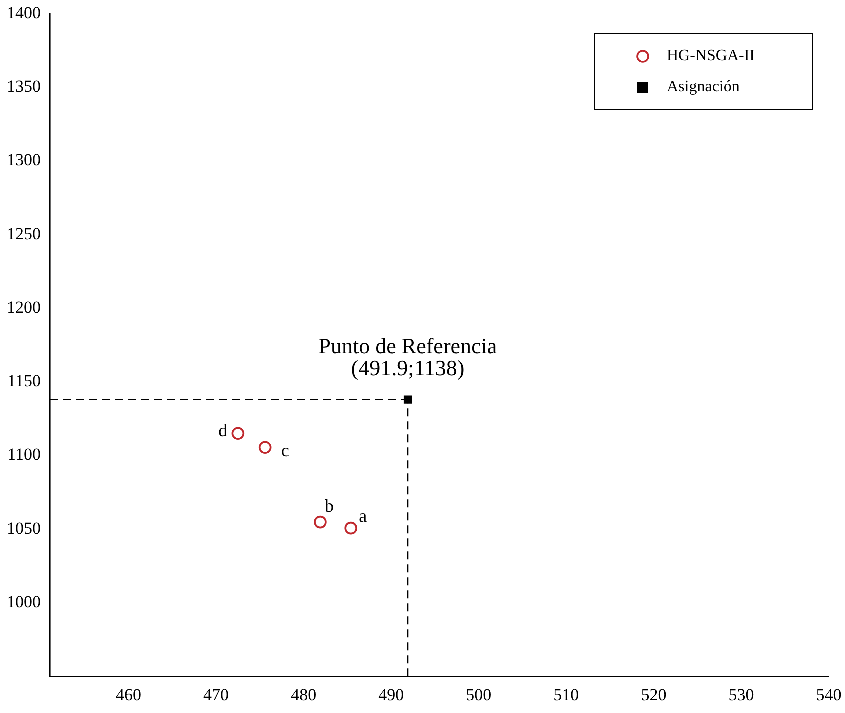 The width and height of the screenshot is (845, 713). I want to click on y-tick-label: 1350, so click(24, 86).